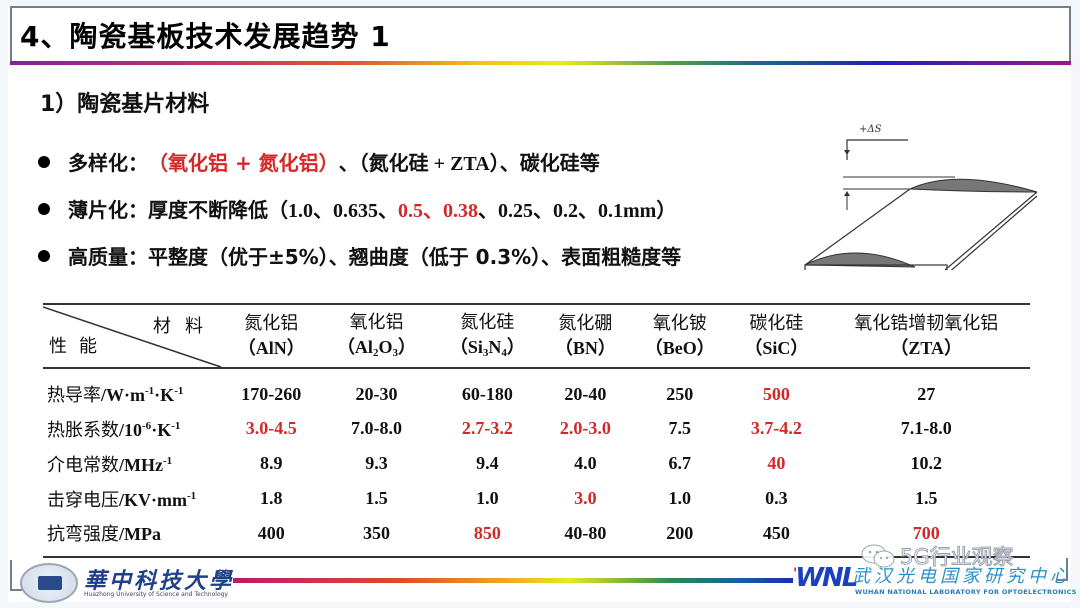 This screenshot has width=1080, height=608. Describe the element at coordinates (776, 428) in the screenshot. I see `table-cell-highlight: 3.7-4.2` at that location.